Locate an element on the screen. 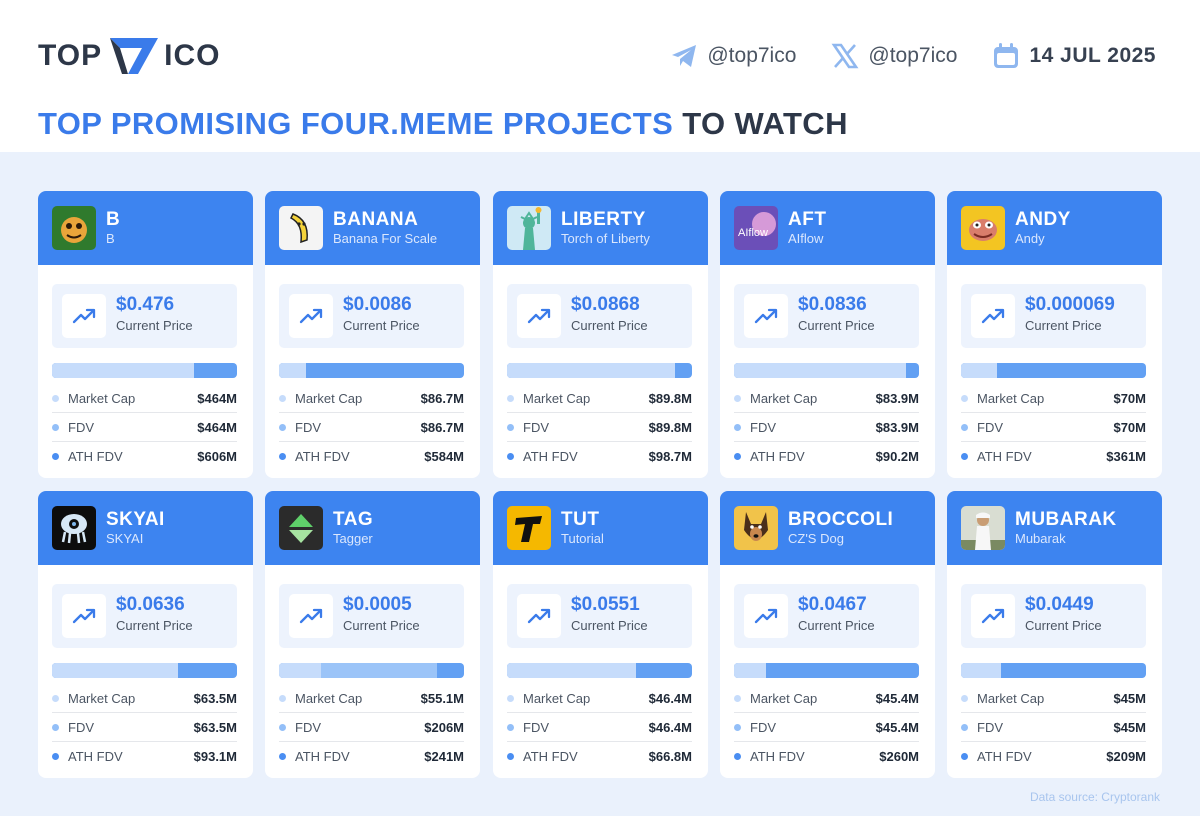  price-box: $0.0086 Current Price is located at coordinates (371, 316).